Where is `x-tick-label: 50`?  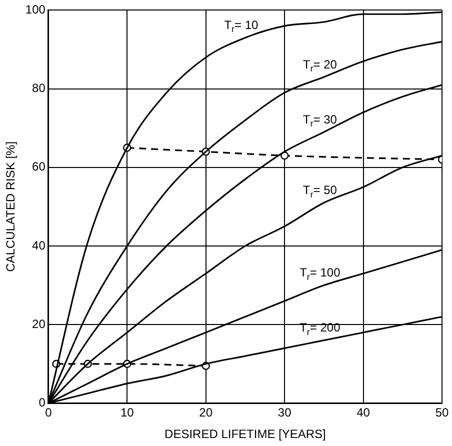 x-tick-label: 50 is located at coordinates (442, 413).